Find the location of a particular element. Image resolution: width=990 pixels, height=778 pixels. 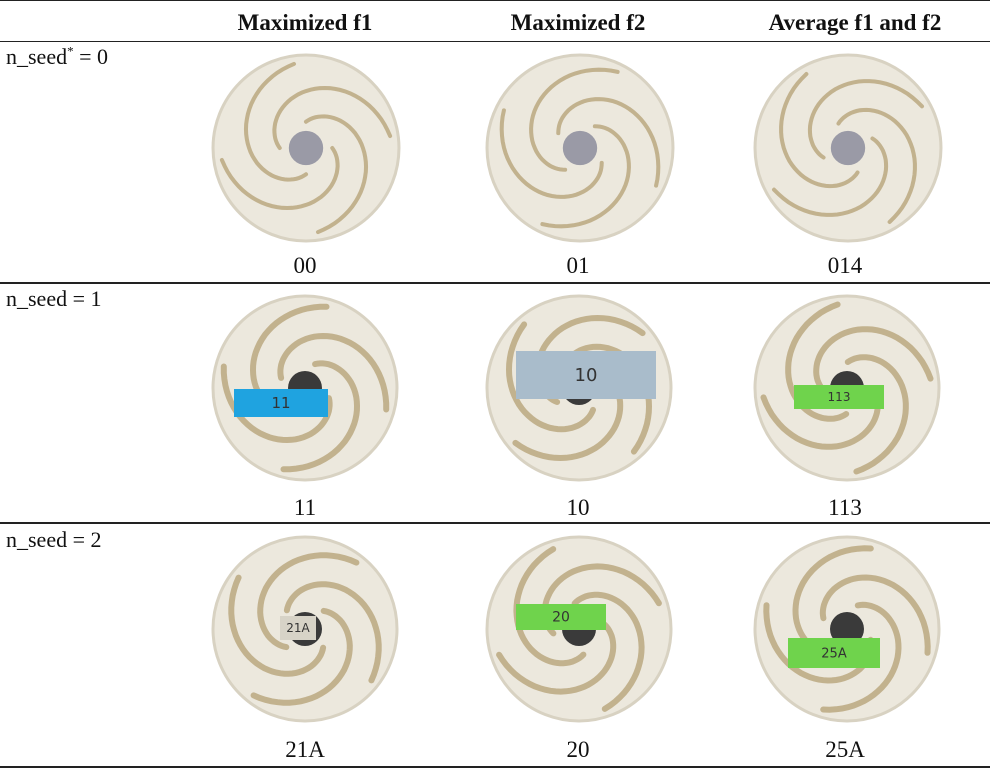

sample-code-11: 11 is located at coordinates (305, 507).